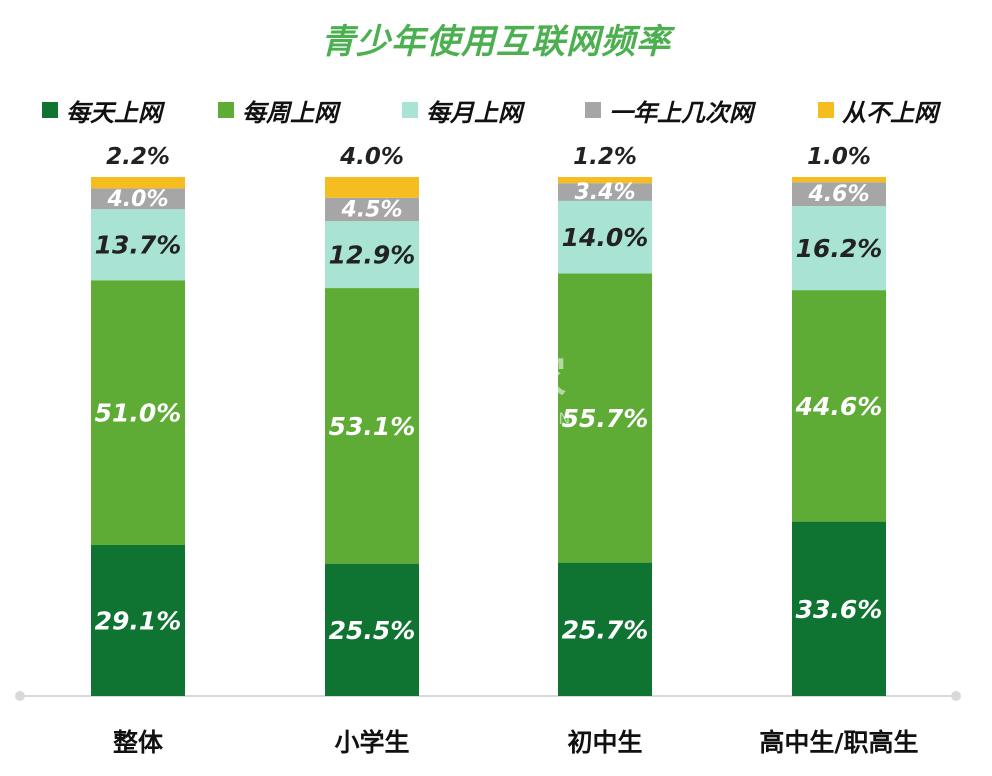  What do you see at coordinates (500, 377) in the screenshot?
I see `watermark-text: 并购家` at bounding box center [500, 377].